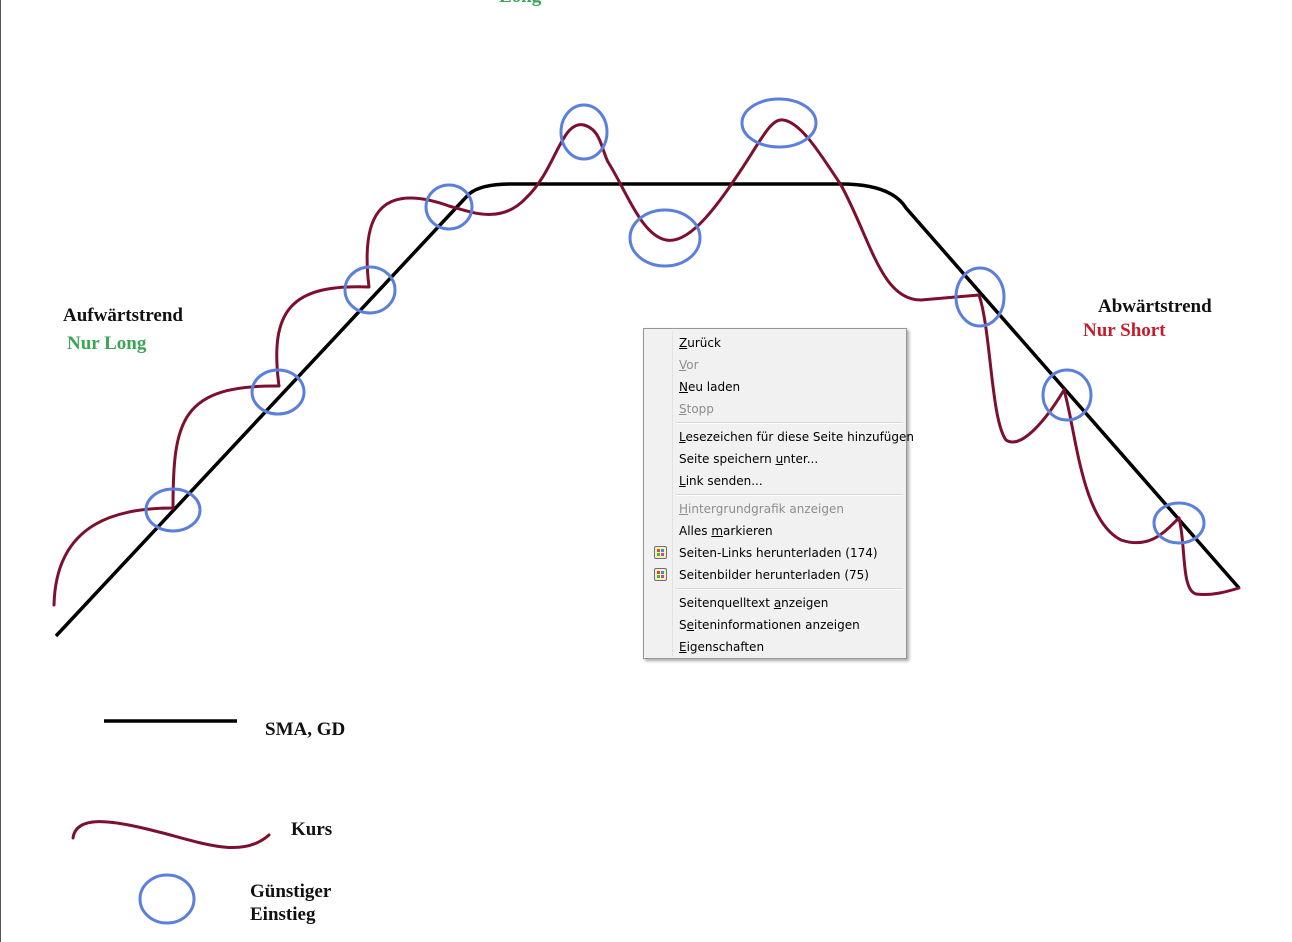 The width and height of the screenshot is (1292, 942). Describe the element at coordinates (312, 829) in the screenshot. I see `legend-price-label: Kurs` at that location.